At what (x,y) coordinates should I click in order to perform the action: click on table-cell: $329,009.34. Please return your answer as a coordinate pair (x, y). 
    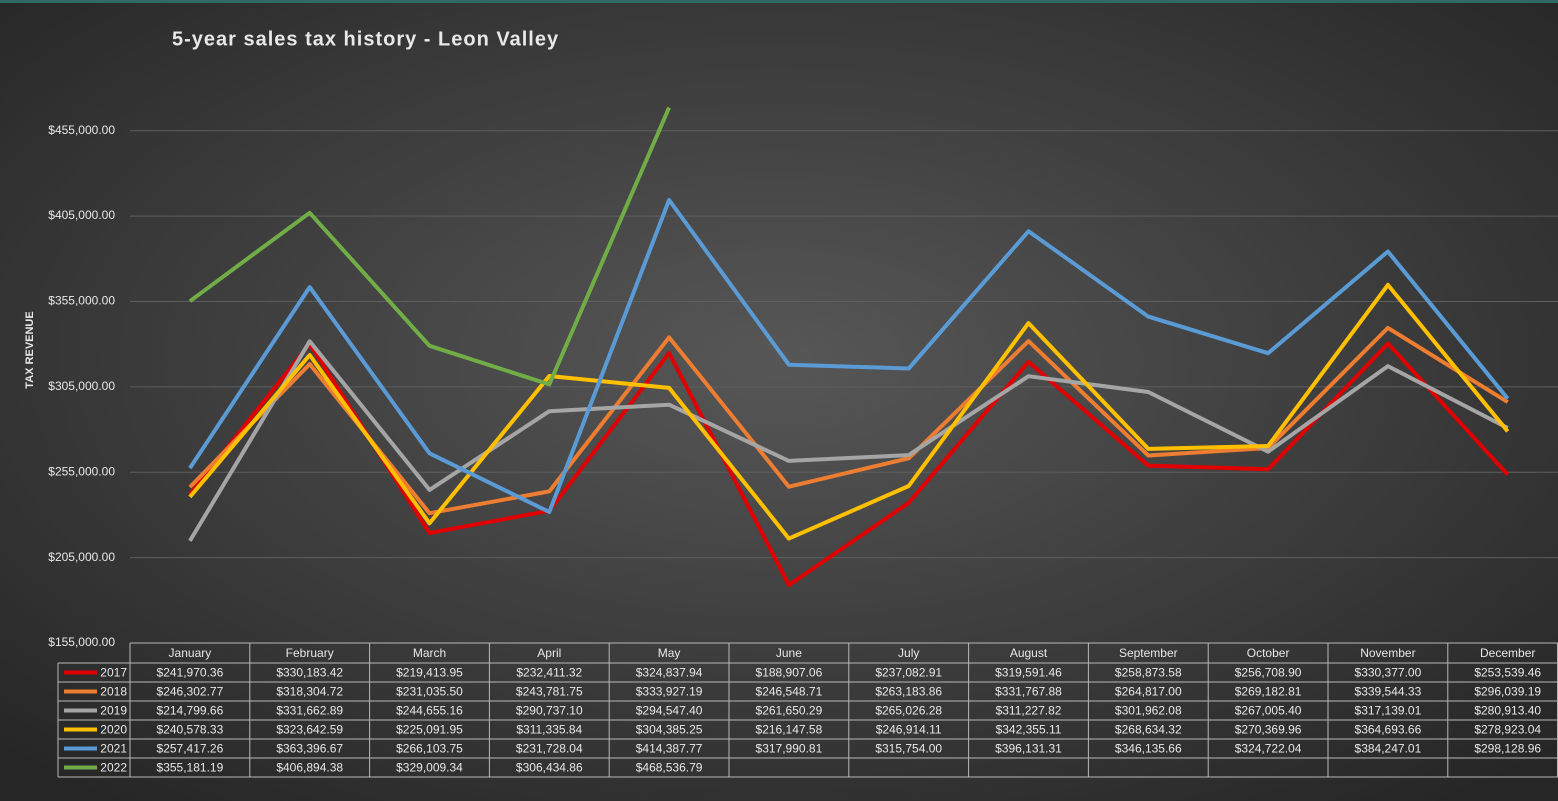
    Looking at the image, I should click on (429, 768).